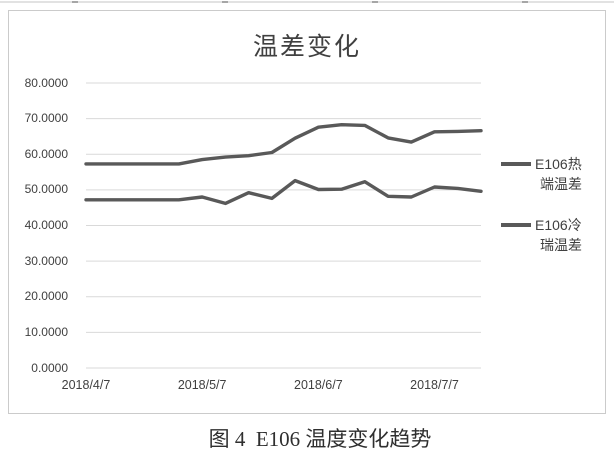 This screenshot has height=465, width=614. I want to click on legend-entry-hot: E106热 端温差, so click(546, 174).